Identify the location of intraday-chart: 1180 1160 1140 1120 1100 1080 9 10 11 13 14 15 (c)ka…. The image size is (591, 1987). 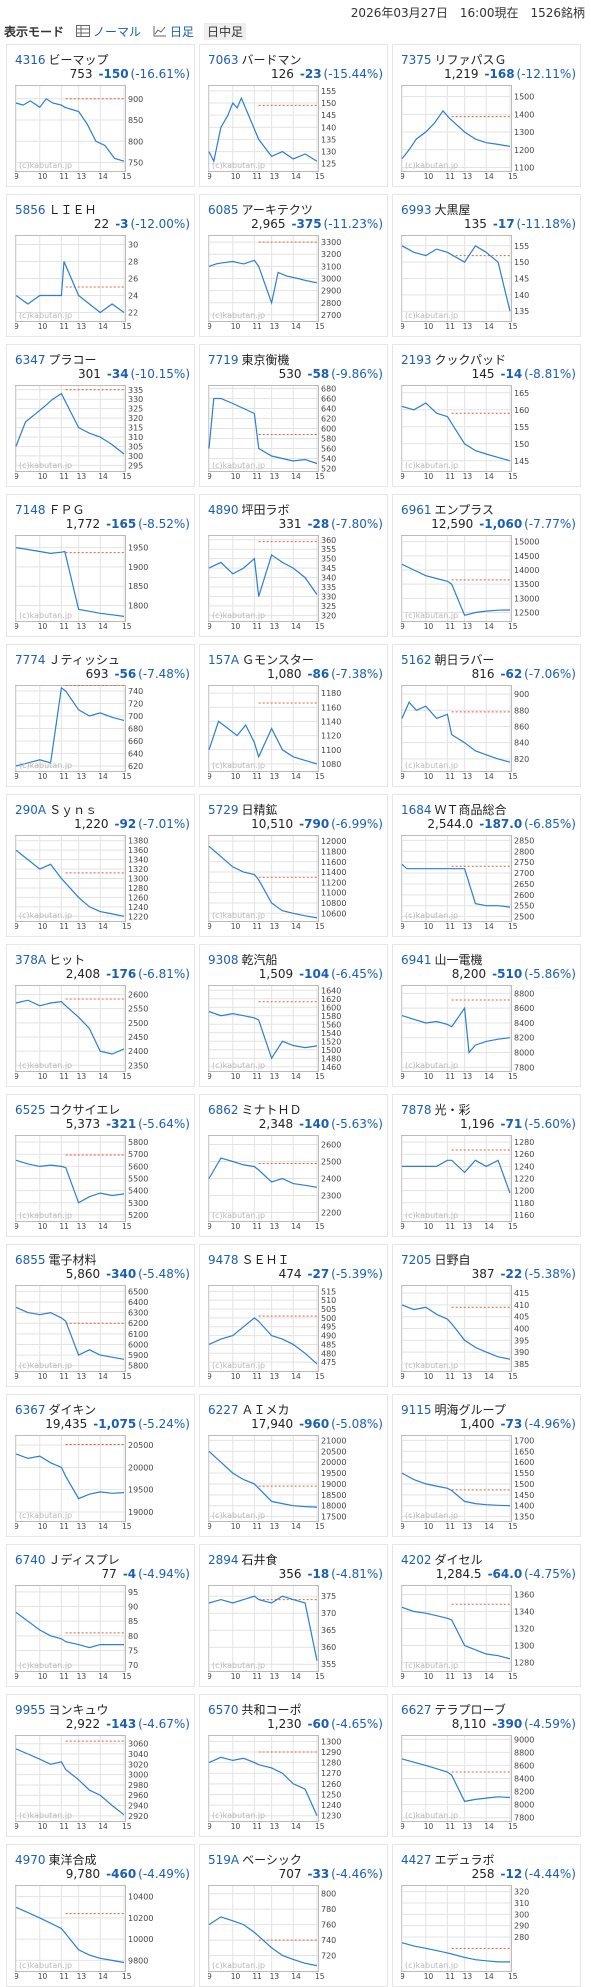
(290, 732).